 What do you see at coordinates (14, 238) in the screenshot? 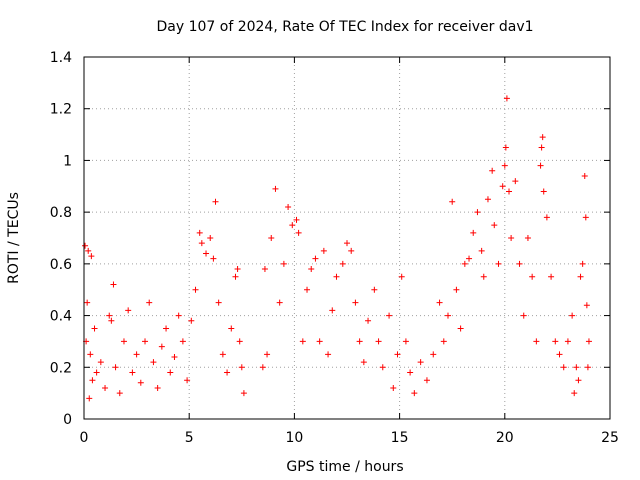
I see `y-axis-label: ROTI / TECUs` at bounding box center [14, 238].